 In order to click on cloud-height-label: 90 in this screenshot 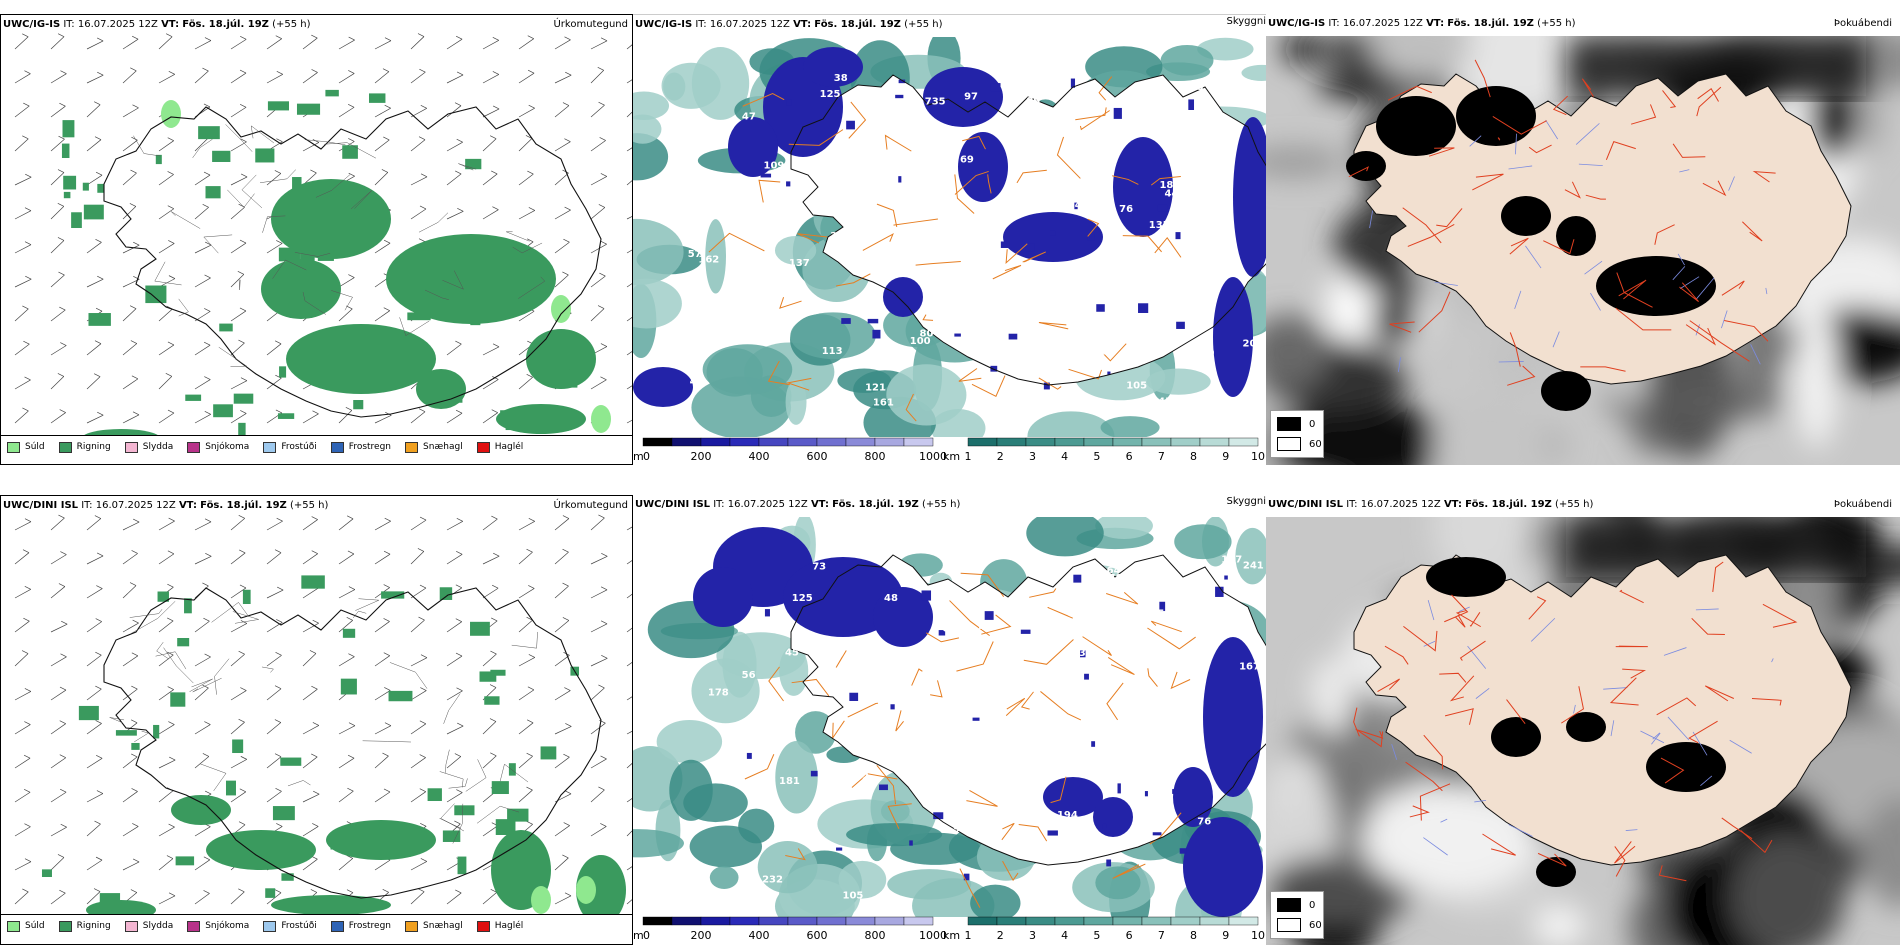, I will do `click(928, 545)`.